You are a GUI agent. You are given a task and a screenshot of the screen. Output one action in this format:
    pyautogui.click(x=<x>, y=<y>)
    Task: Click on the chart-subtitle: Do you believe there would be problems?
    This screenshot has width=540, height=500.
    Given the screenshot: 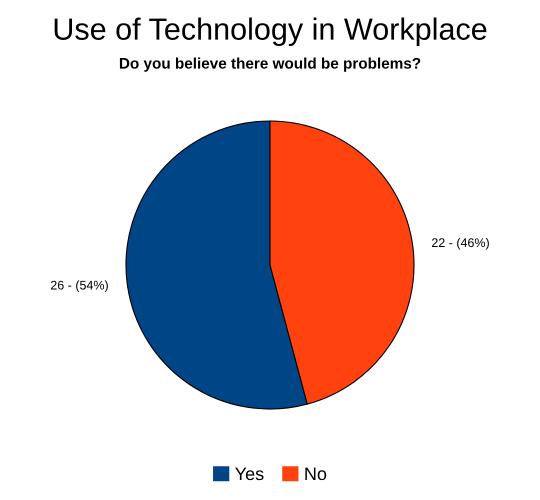 What is the action you would take?
    pyautogui.click(x=270, y=65)
    